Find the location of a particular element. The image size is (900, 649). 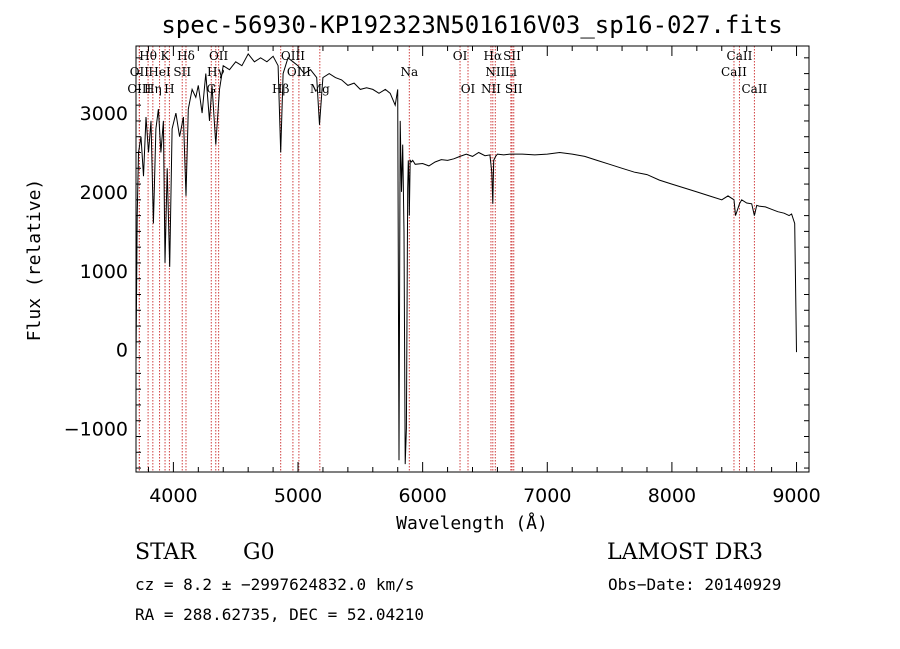

ra-dec-readout: RA = 288.62735, DEC = 52.04210 is located at coordinates (279, 614).